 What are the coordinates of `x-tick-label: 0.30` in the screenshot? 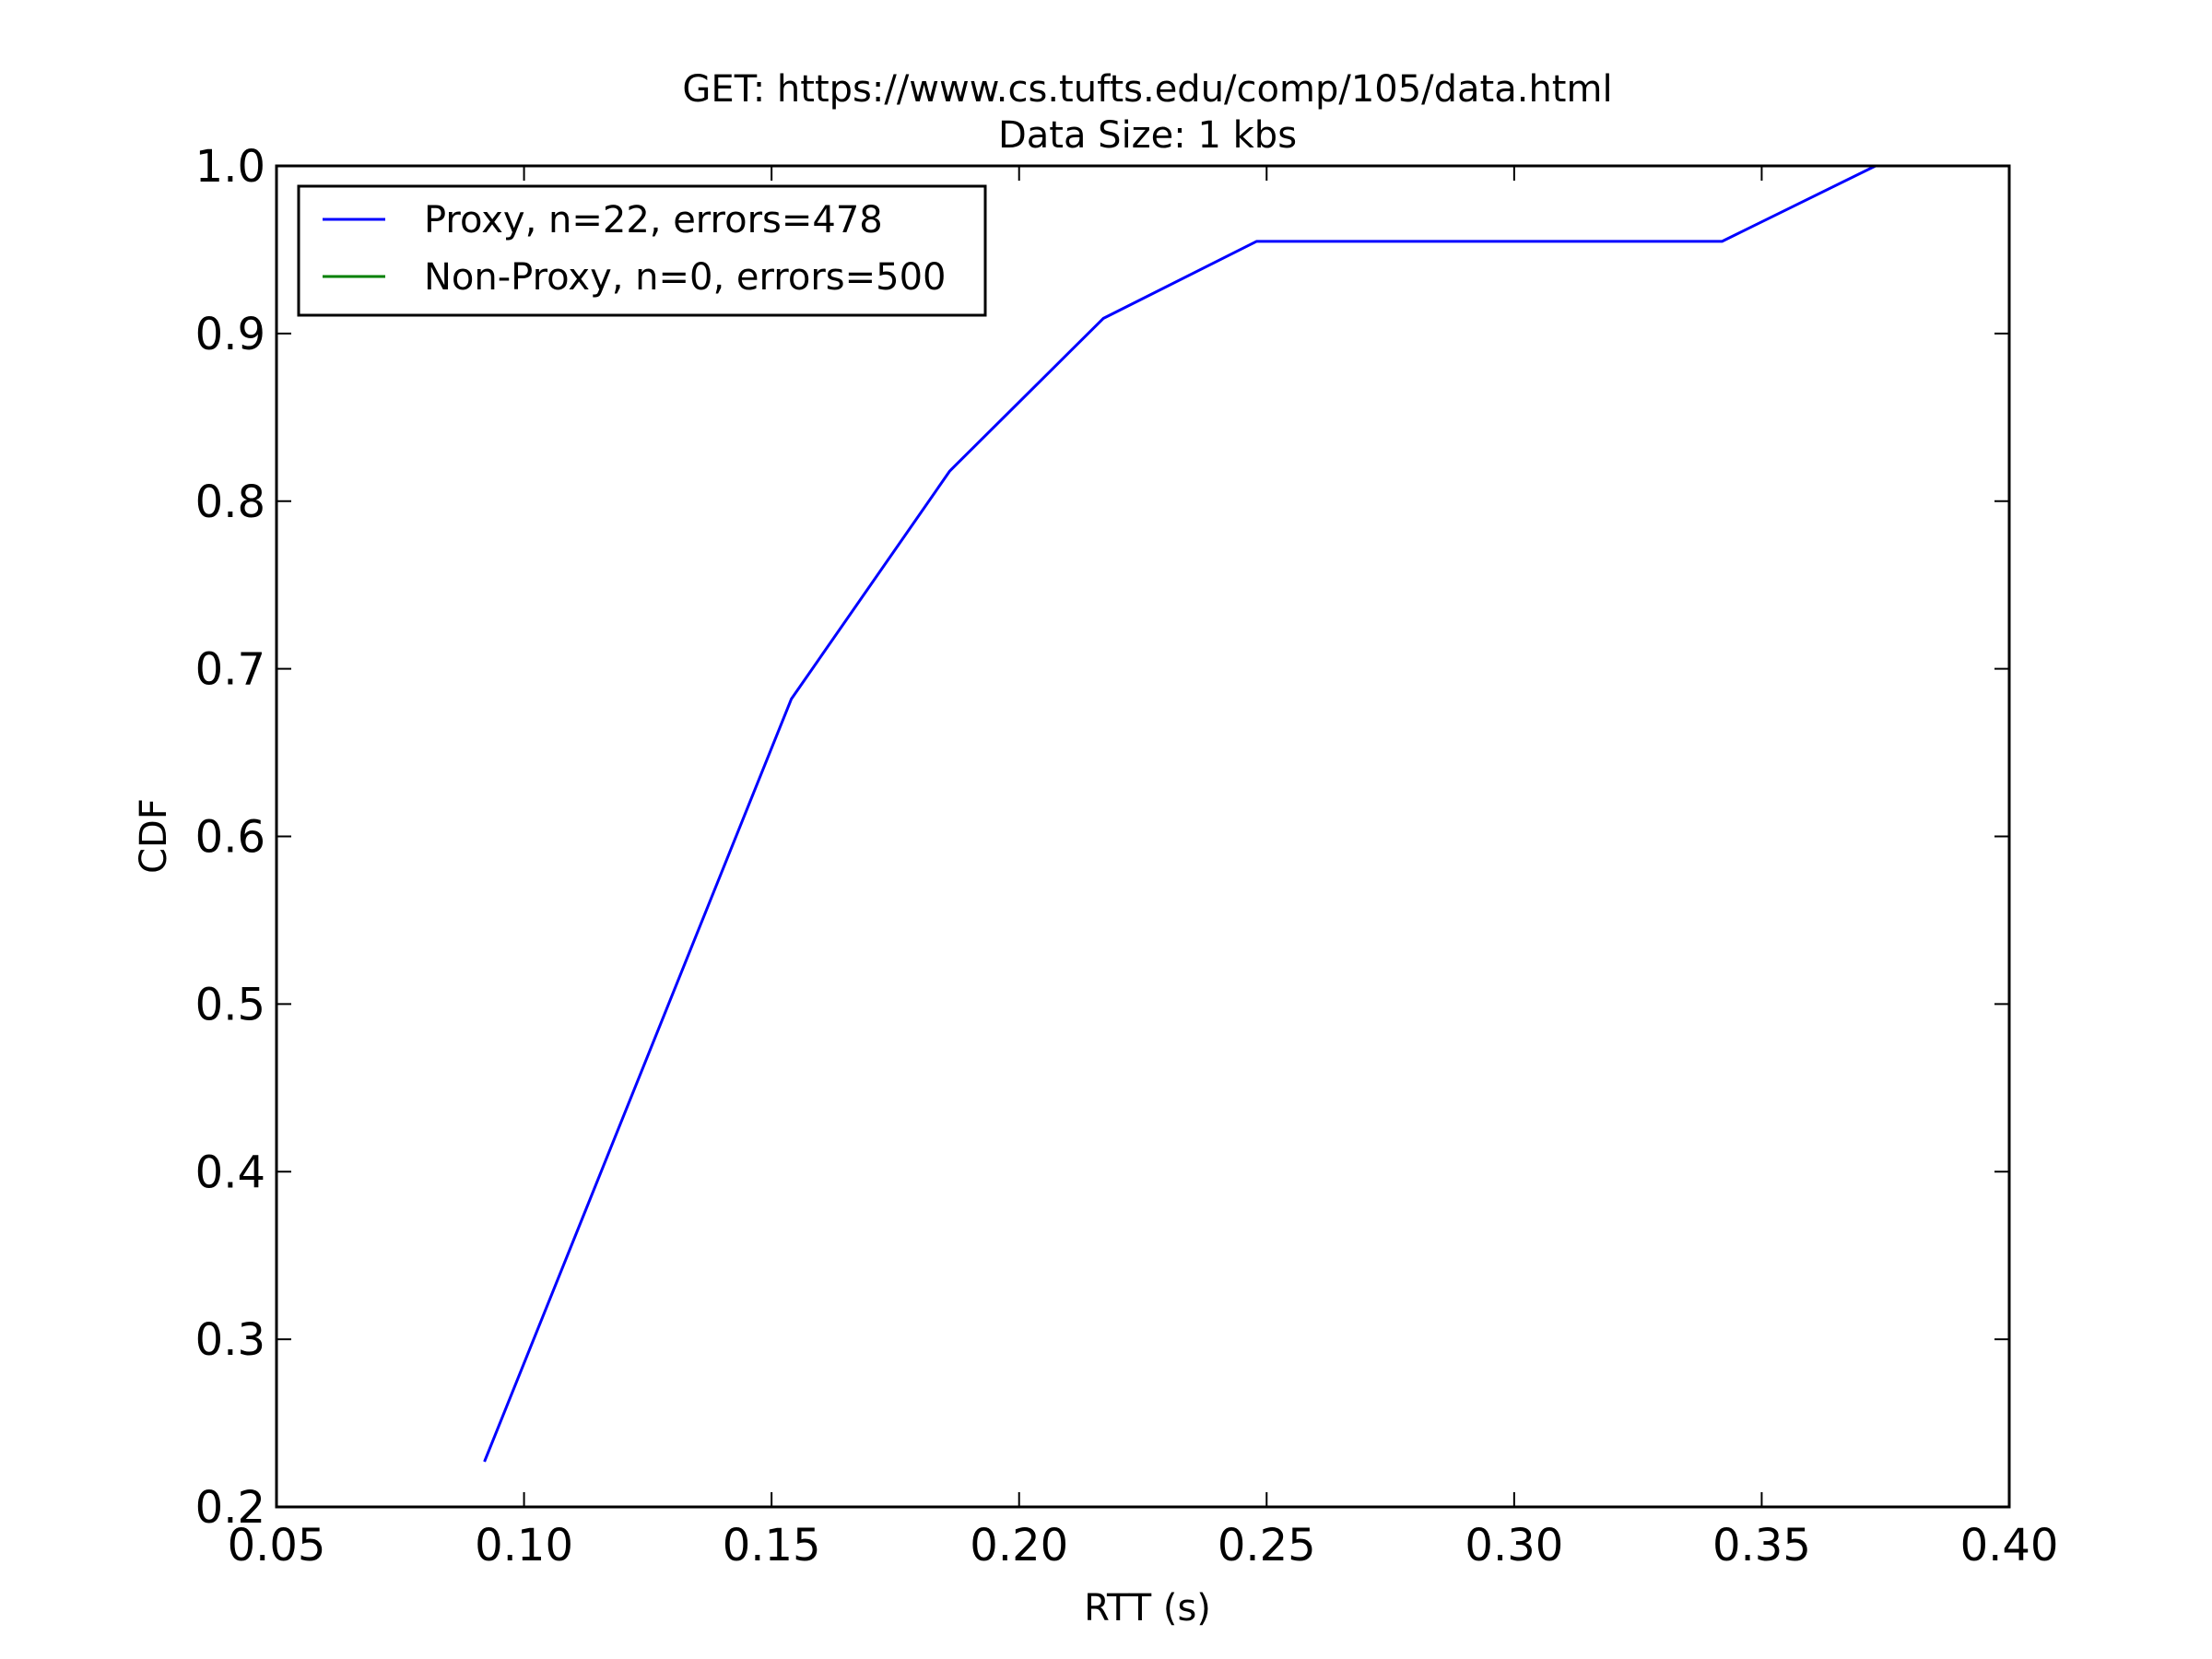 It's located at (1514, 1545).